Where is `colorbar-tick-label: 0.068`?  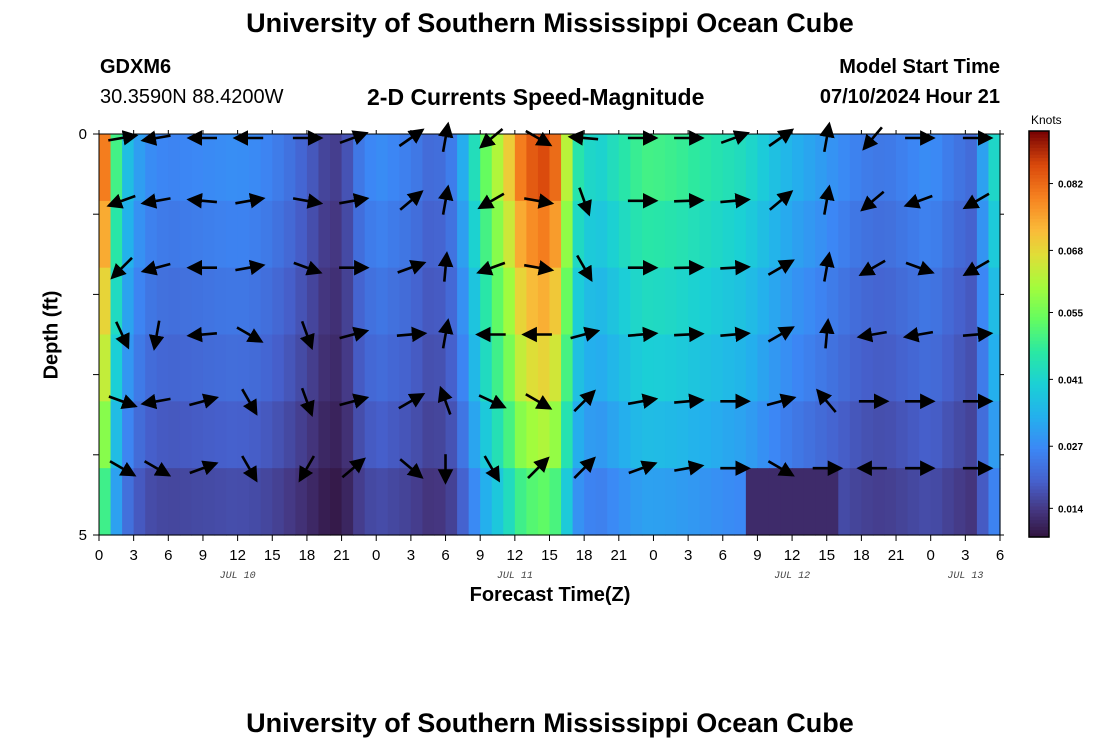 colorbar-tick-label: 0.068 is located at coordinates (1070, 251).